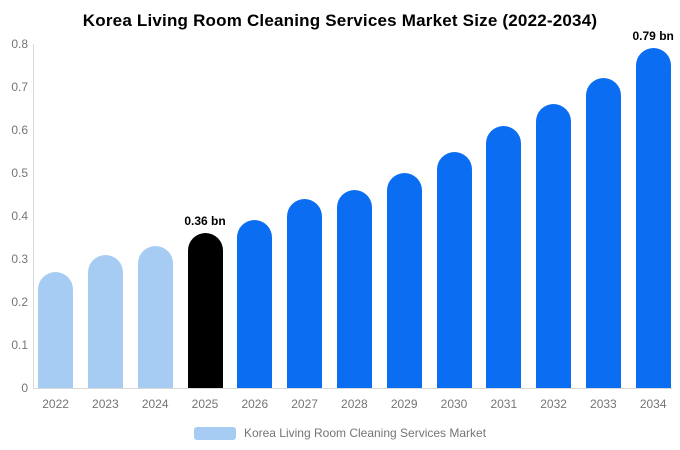 This screenshot has height=450, width=680. Describe the element at coordinates (354, 289) in the screenshot. I see `bar-2028` at that location.